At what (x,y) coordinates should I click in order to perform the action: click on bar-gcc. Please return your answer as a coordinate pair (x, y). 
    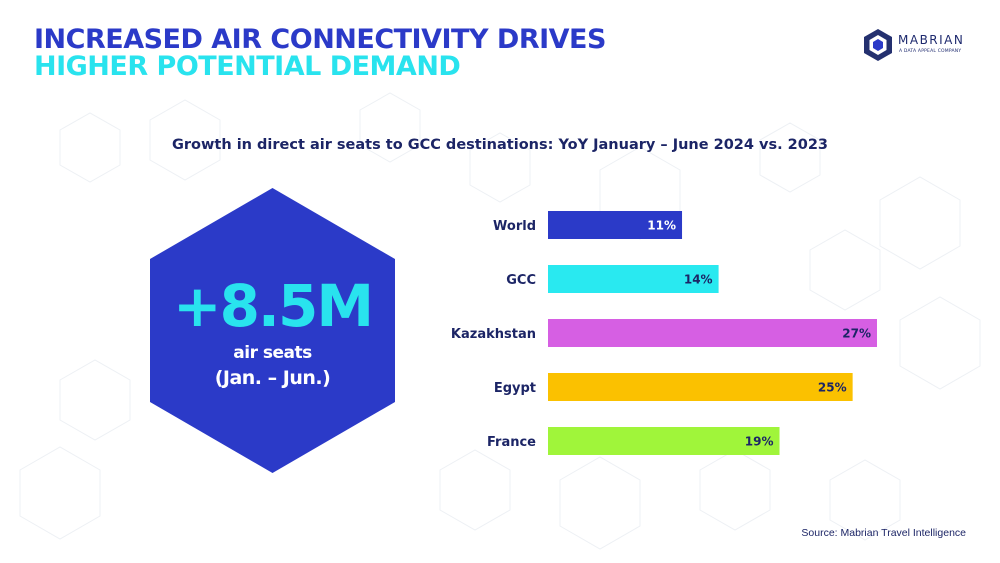
    Looking at the image, I should click on (633, 279).